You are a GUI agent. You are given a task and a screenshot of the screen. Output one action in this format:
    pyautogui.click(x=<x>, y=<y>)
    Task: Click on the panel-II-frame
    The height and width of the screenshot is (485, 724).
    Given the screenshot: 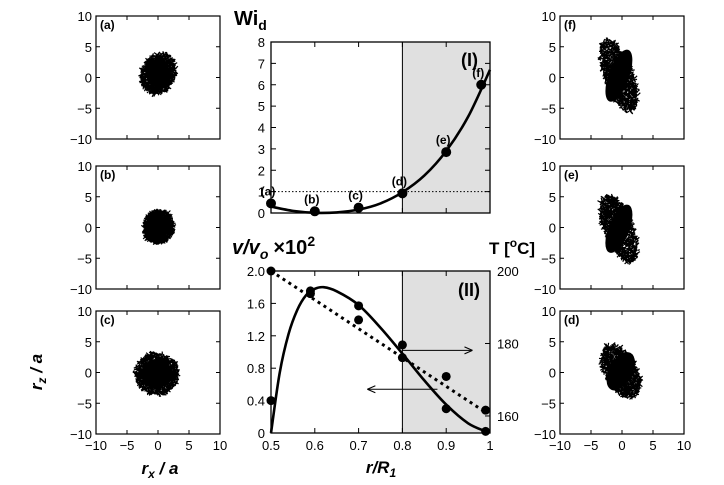 What is the action you would take?
    pyautogui.click(x=380, y=352)
    